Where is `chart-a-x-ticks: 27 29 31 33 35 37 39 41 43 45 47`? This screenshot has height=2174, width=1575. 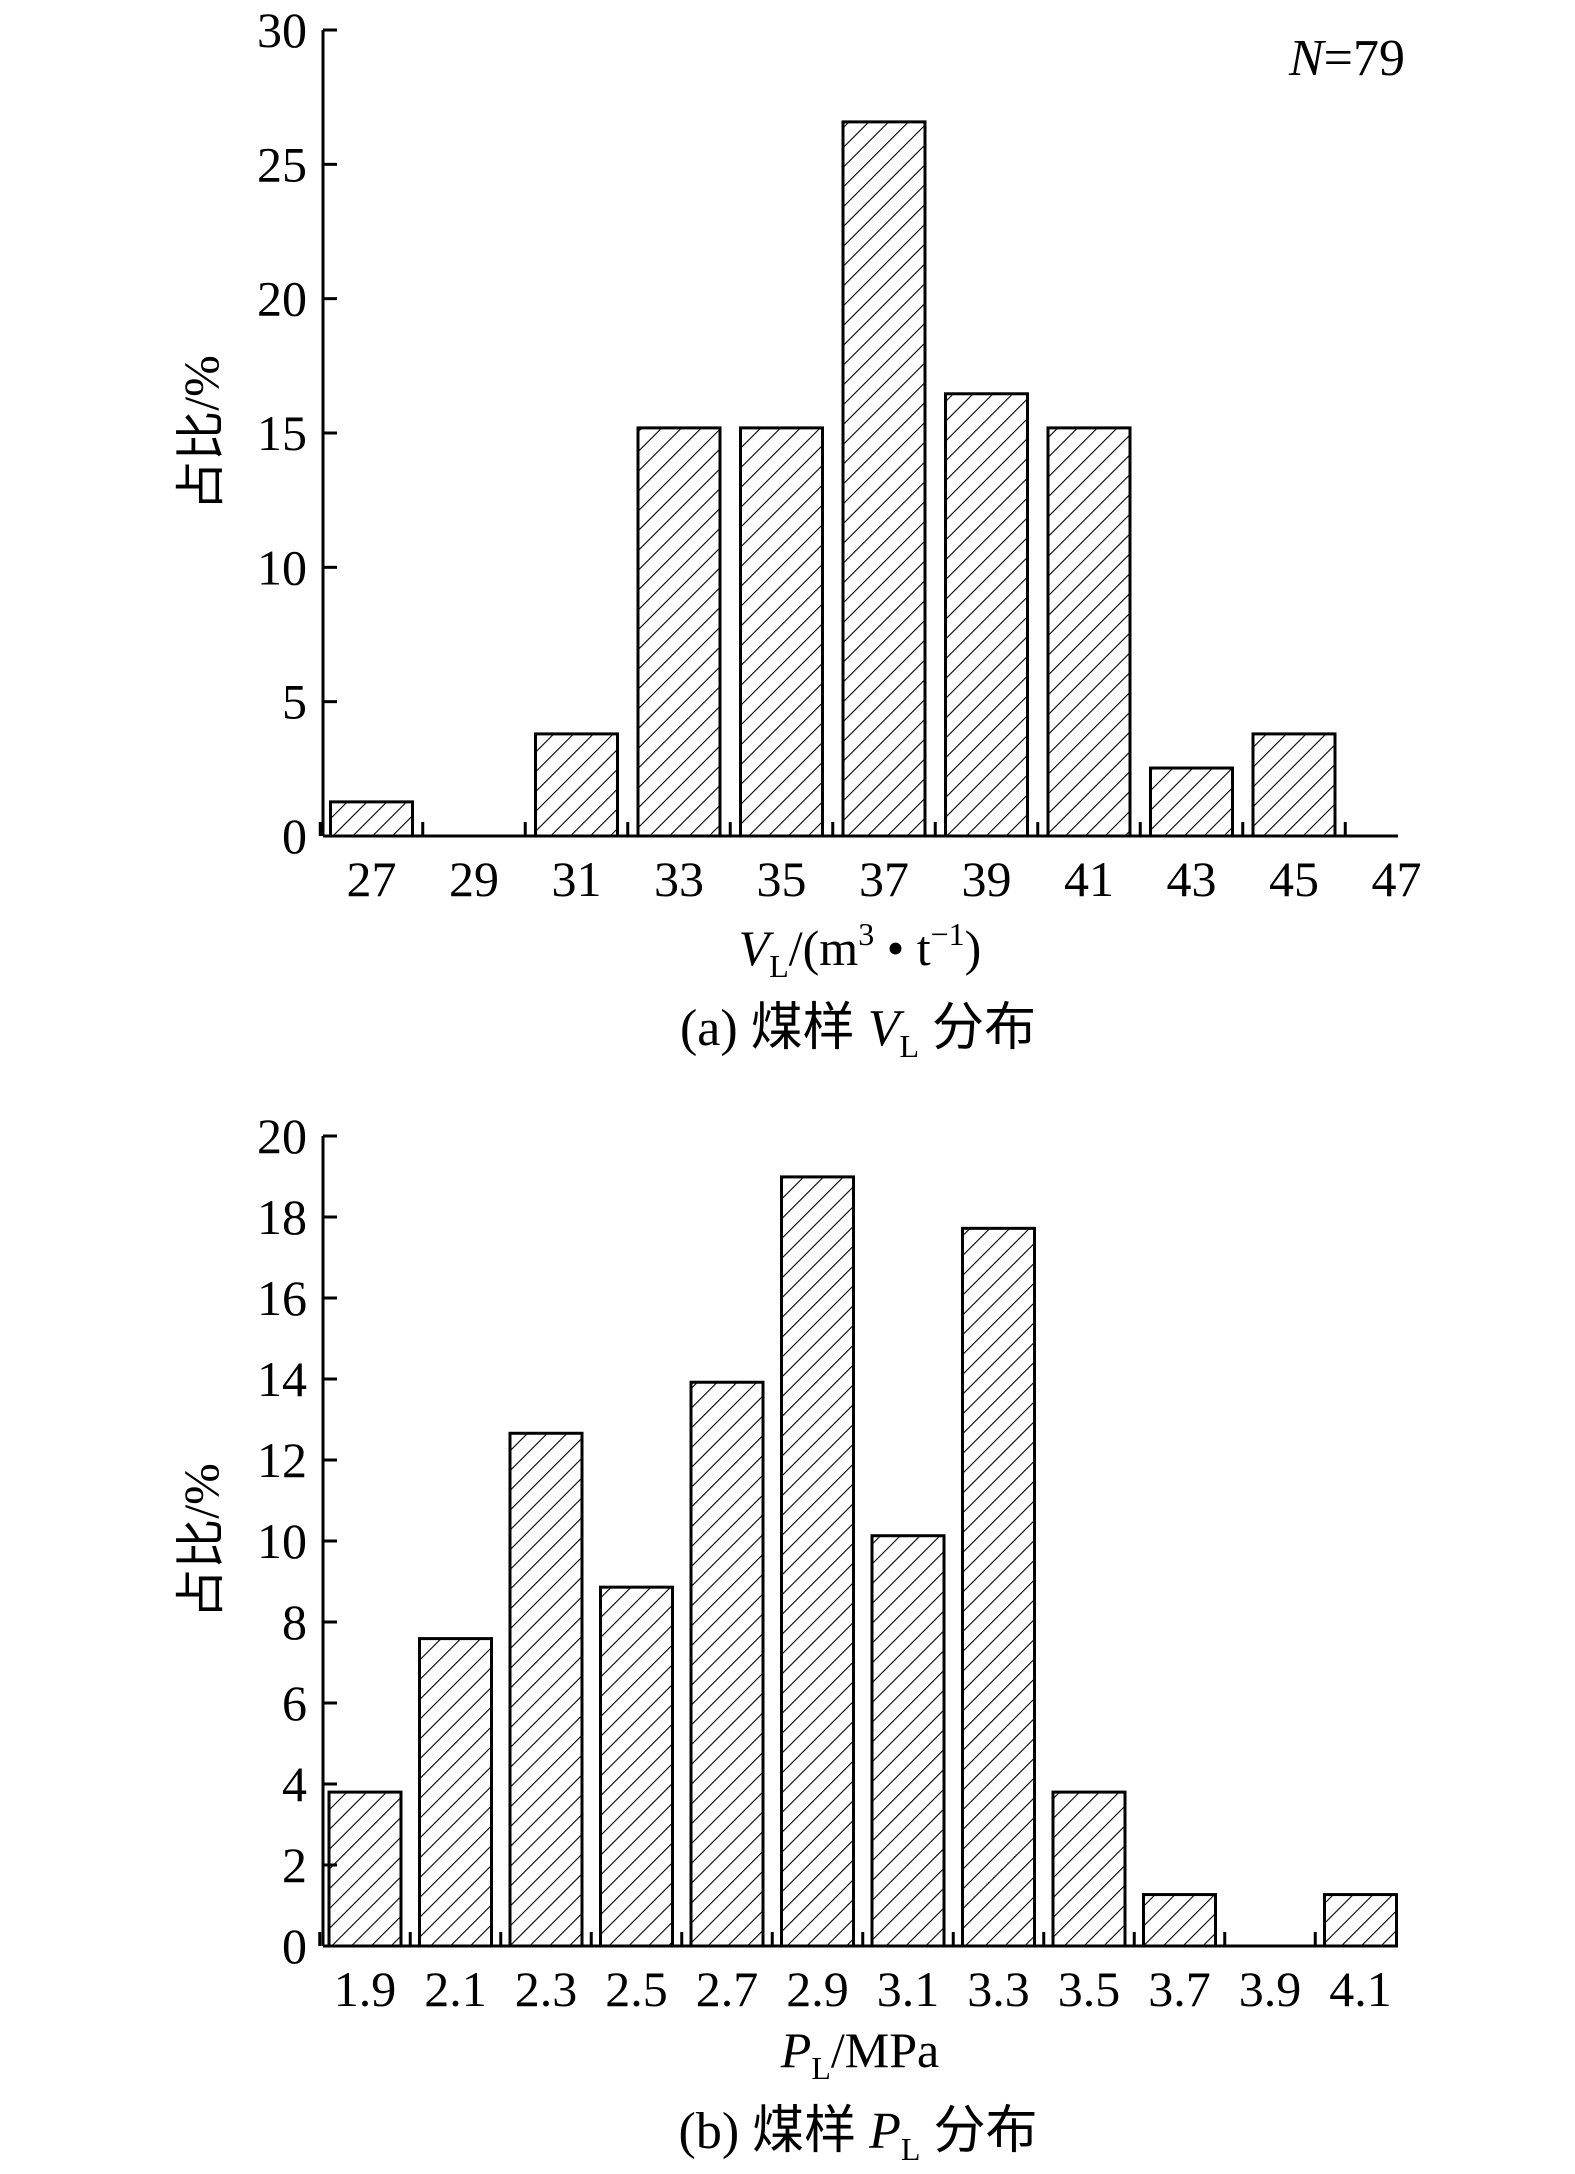
chart-a-x-ticks: 27 29 31 33 35 37 39 41 43 45 47 is located at coordinates (870, 864).